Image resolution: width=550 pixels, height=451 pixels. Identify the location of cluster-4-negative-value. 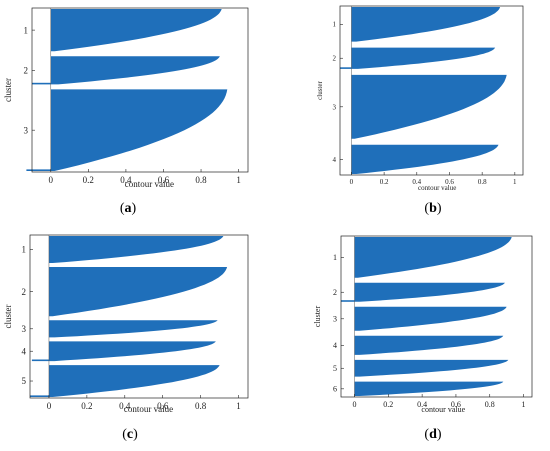
(40, 360).